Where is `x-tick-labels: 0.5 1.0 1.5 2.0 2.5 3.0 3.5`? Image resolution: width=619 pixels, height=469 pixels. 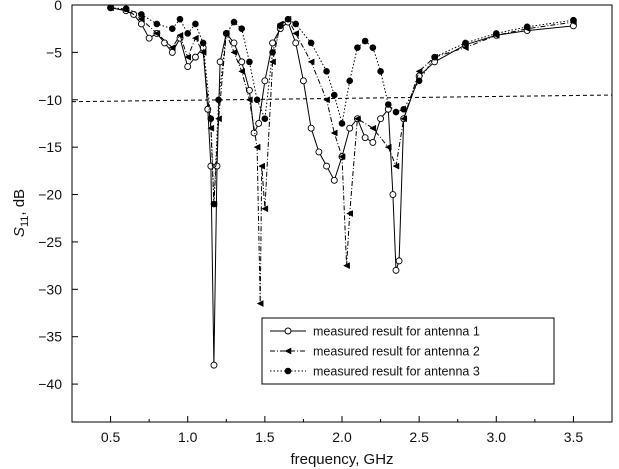 x-tick-labels: 0.5 1.0 1.5 2.0 2.5 3.0 3.5 is located at coordinates (342, 437).